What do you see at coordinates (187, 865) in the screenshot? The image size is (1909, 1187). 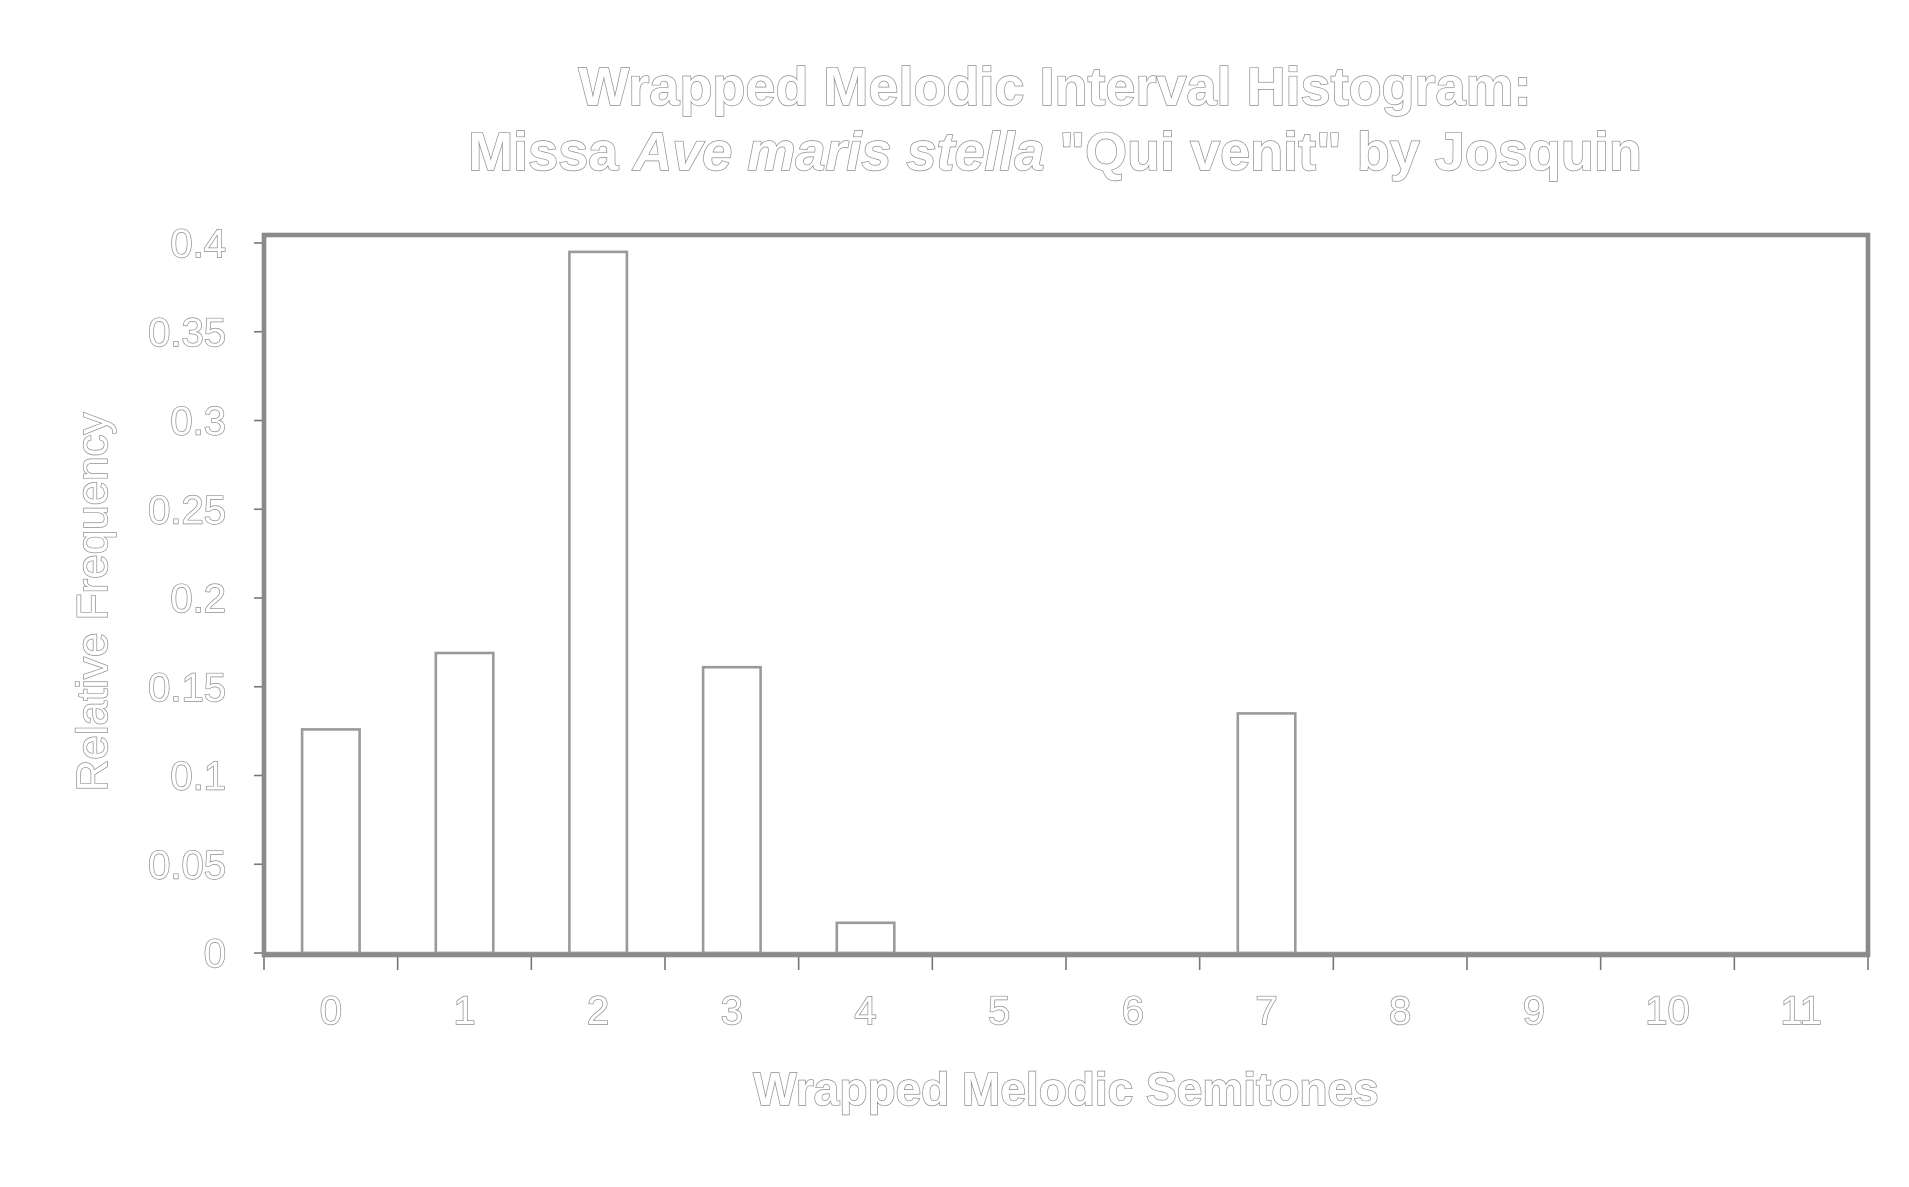 I see `y-tick-label: 0.05` at bounding box center [187, 865].